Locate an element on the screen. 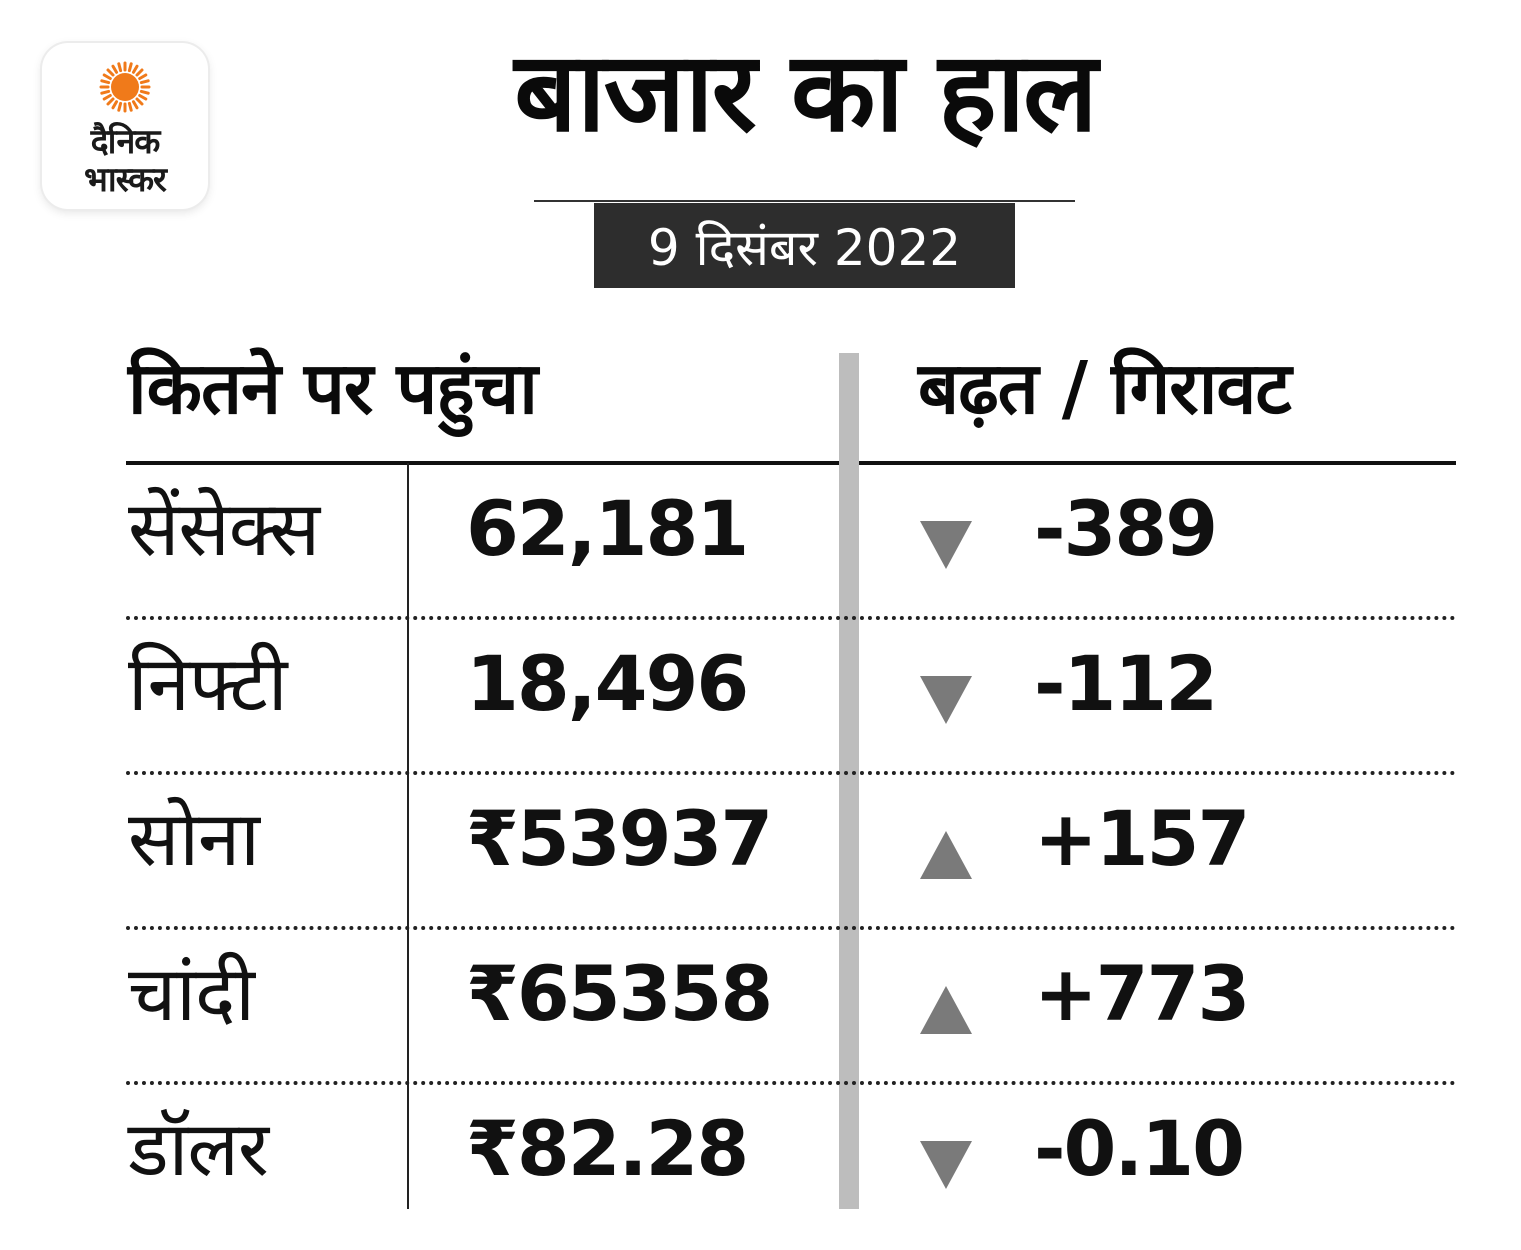 The image size is (1521, 1250). row-change: -112 is located at coordinates (1126, 683).